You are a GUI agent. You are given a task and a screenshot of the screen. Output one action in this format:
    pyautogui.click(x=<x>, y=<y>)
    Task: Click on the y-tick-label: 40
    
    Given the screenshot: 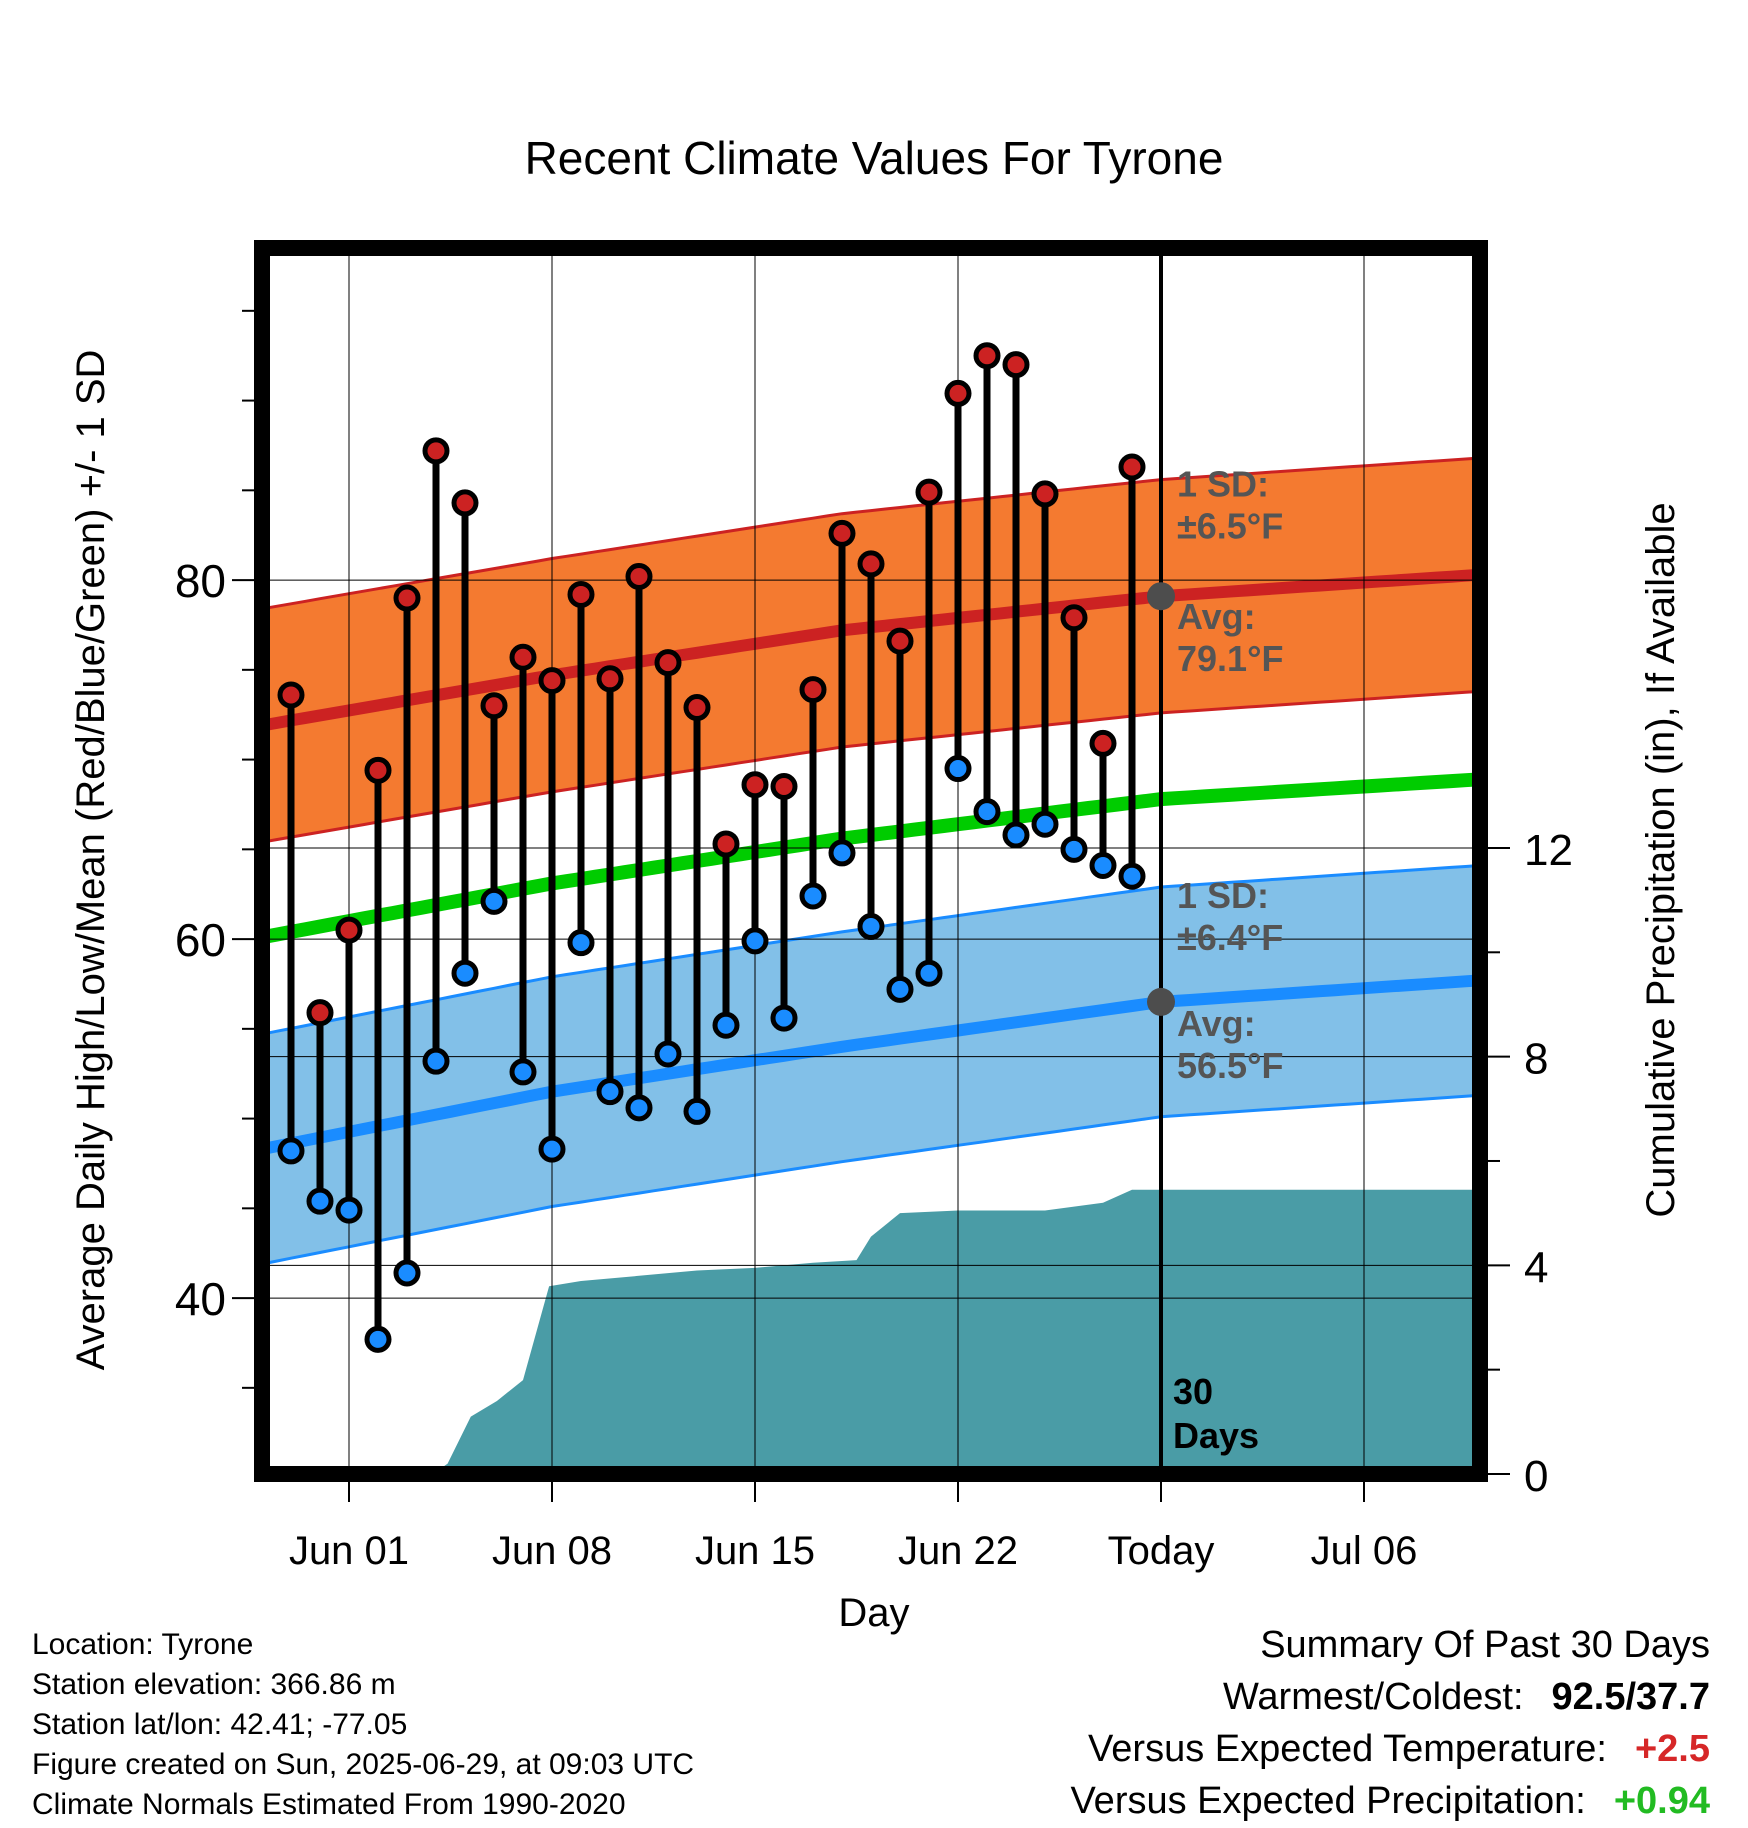 What is the action you would take?
    pyautogui.click(x=200, y=1299)
    